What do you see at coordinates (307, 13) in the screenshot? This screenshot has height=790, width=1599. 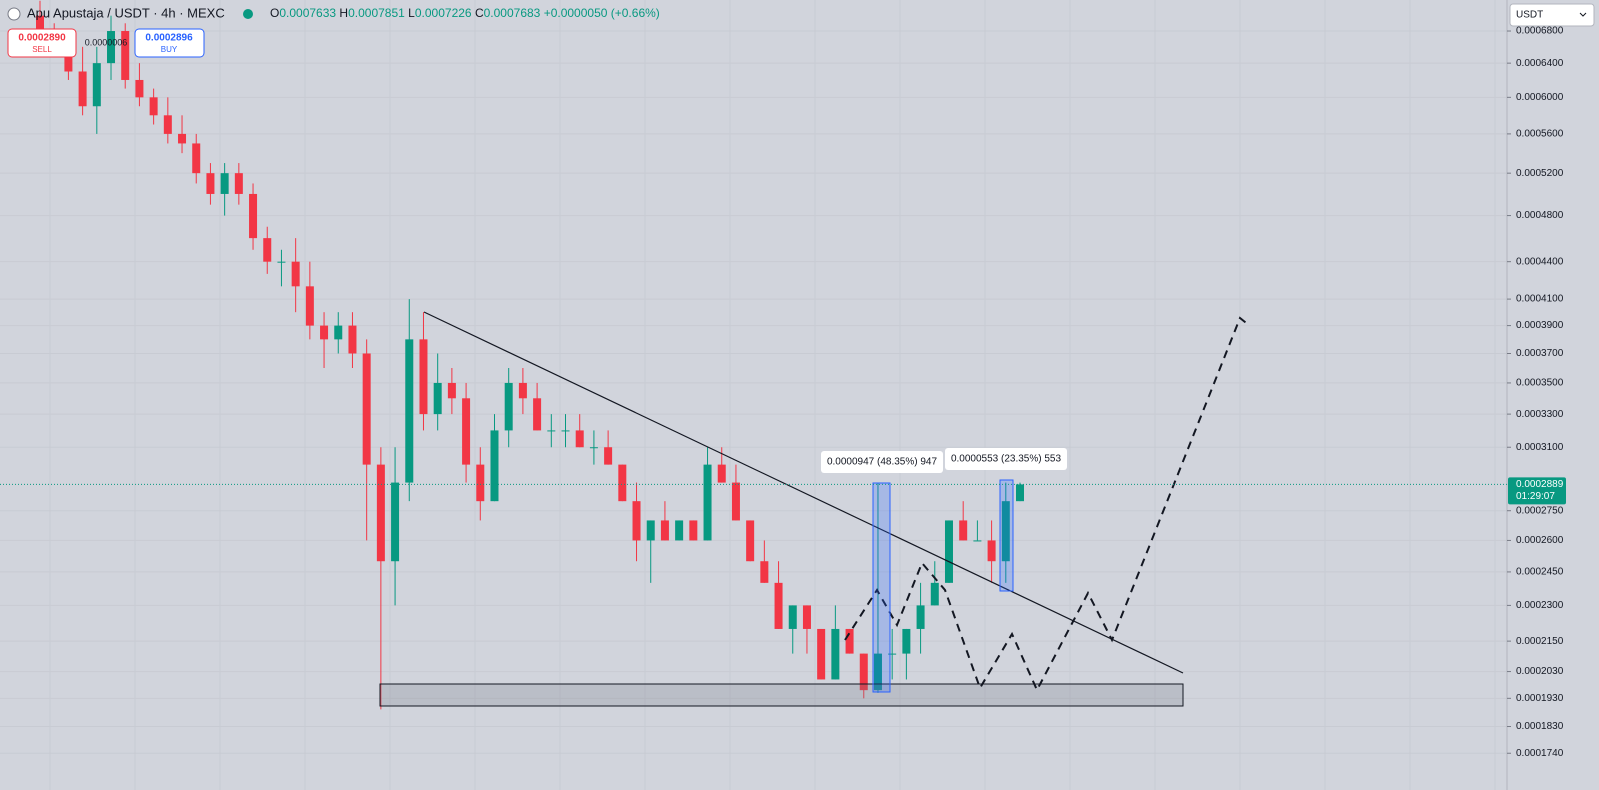 I see `value: 0.0007633` at bounding box center [307, 13].